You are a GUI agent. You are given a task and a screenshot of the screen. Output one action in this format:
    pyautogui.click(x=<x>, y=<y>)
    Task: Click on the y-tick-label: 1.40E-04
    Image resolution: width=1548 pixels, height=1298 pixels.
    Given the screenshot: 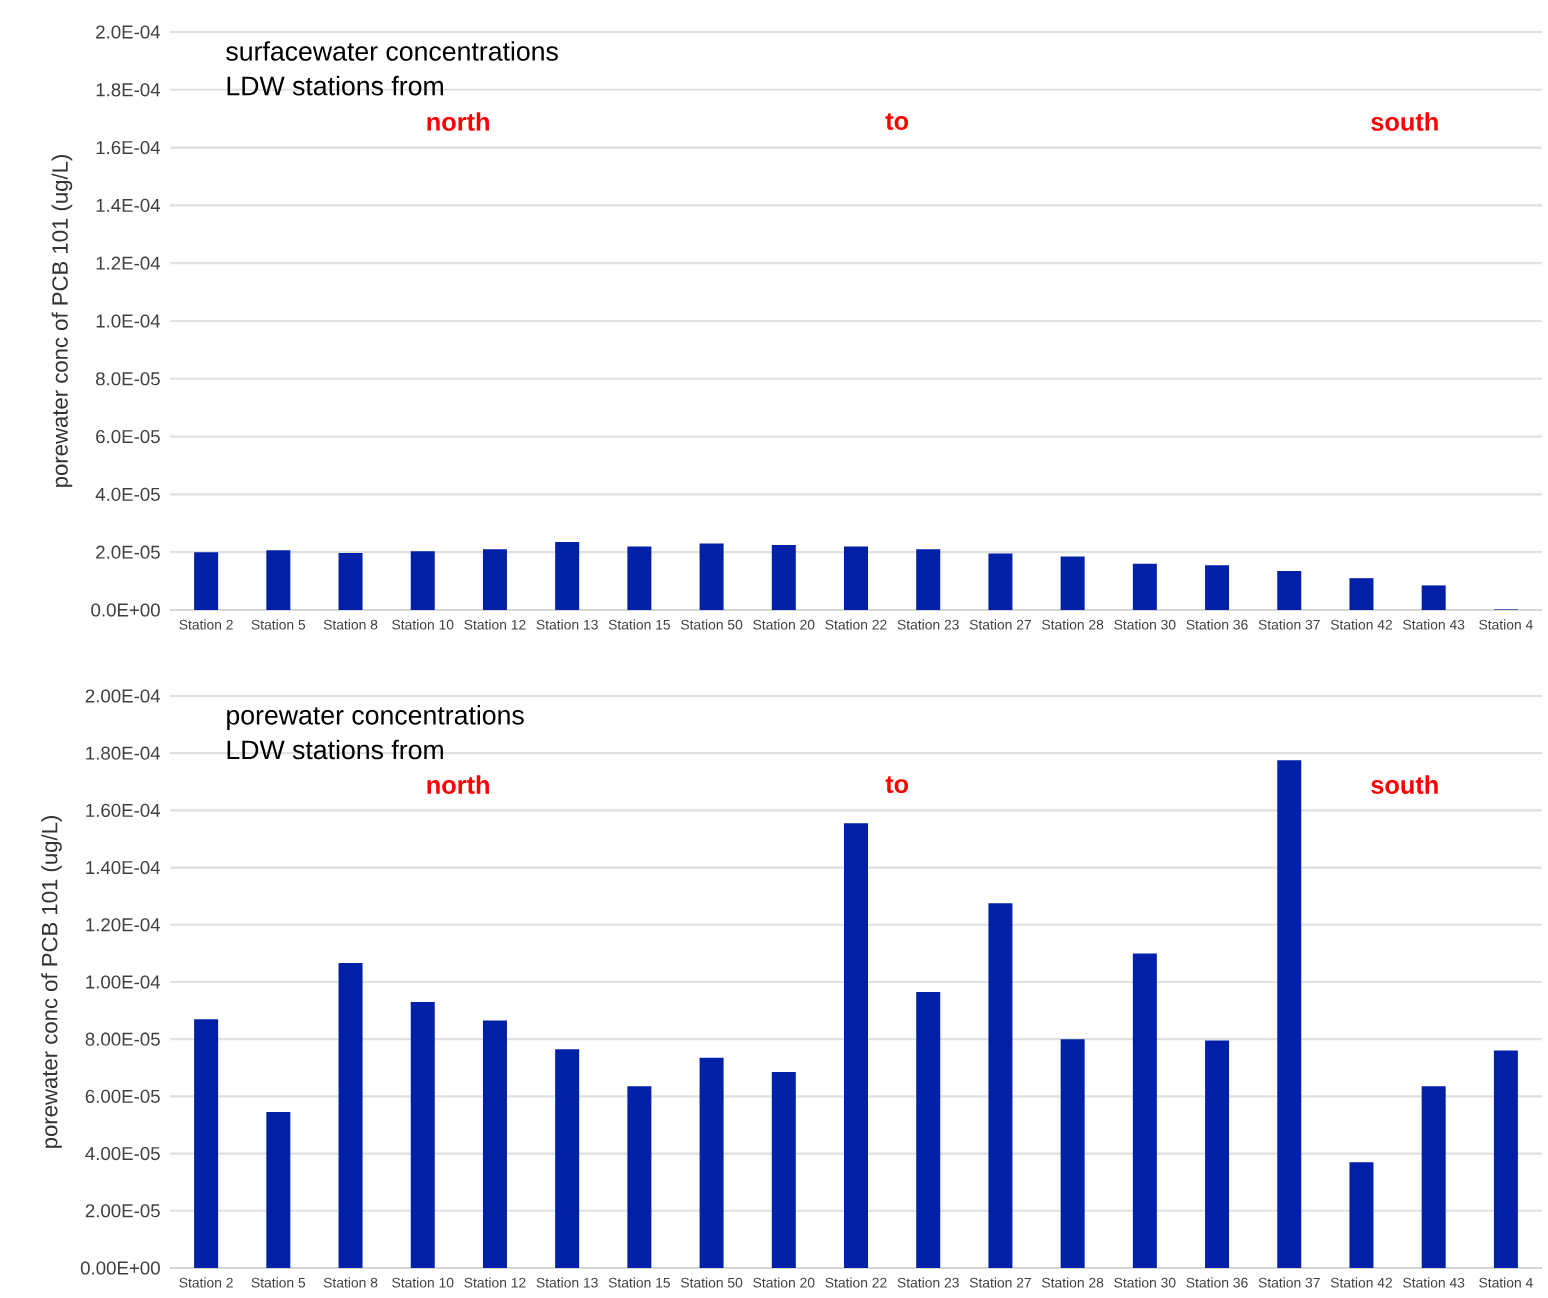 What is the action you would take?
    pyautogui.click(x=123, y=867)
    